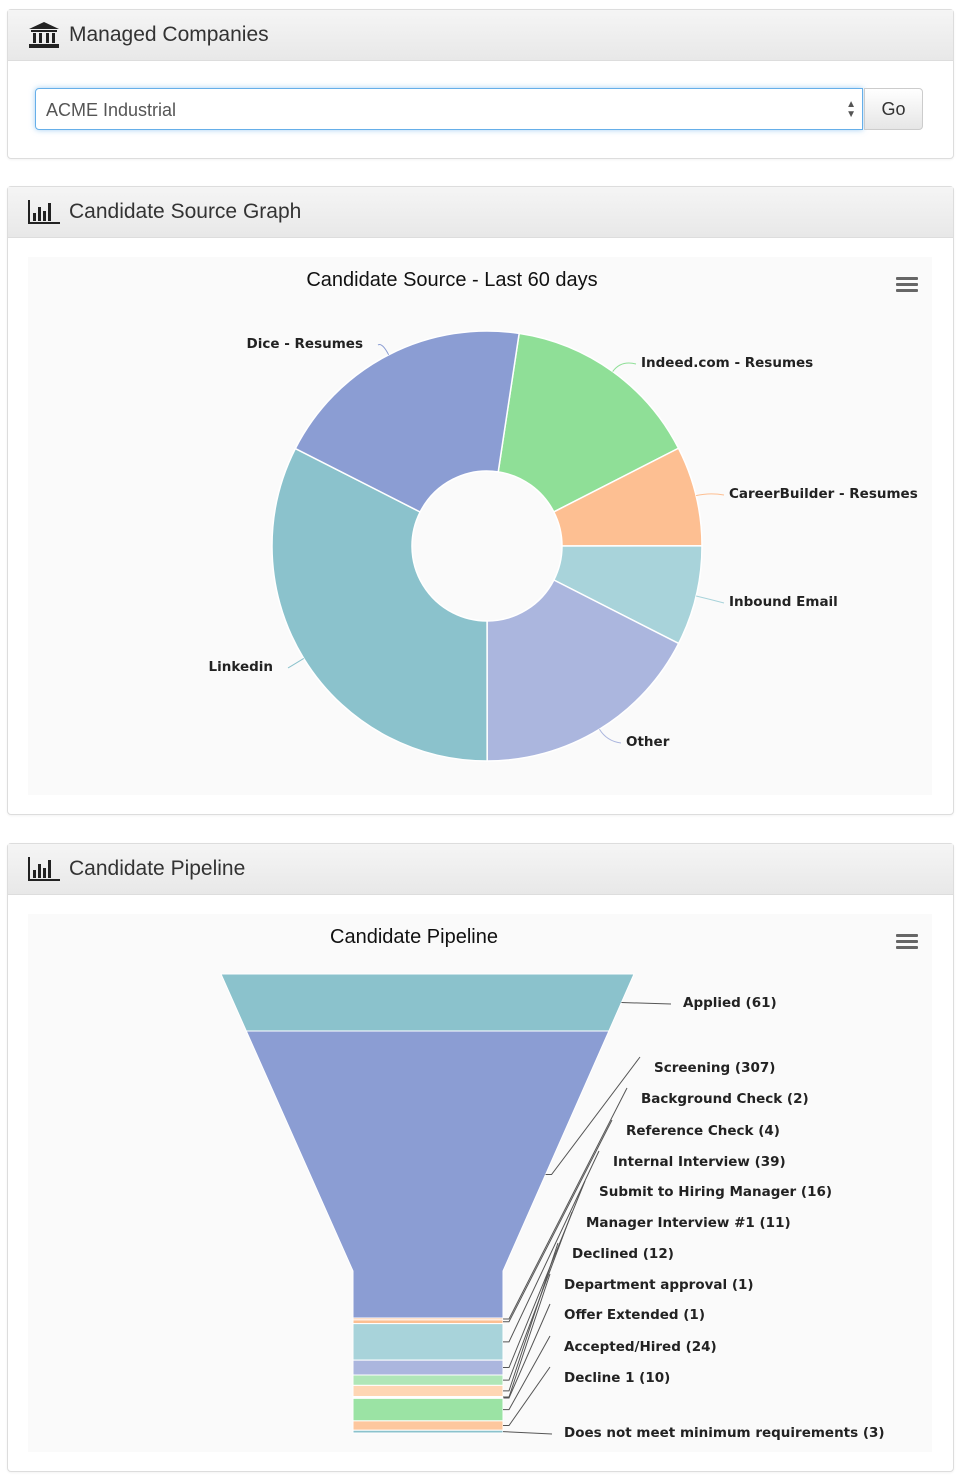 This screenshot has height=1480, width=960. Describe the element at coordinates (688, 1223) in the screenshot. I see `funnel-label: Manager Interview #1 (11)` at that location.